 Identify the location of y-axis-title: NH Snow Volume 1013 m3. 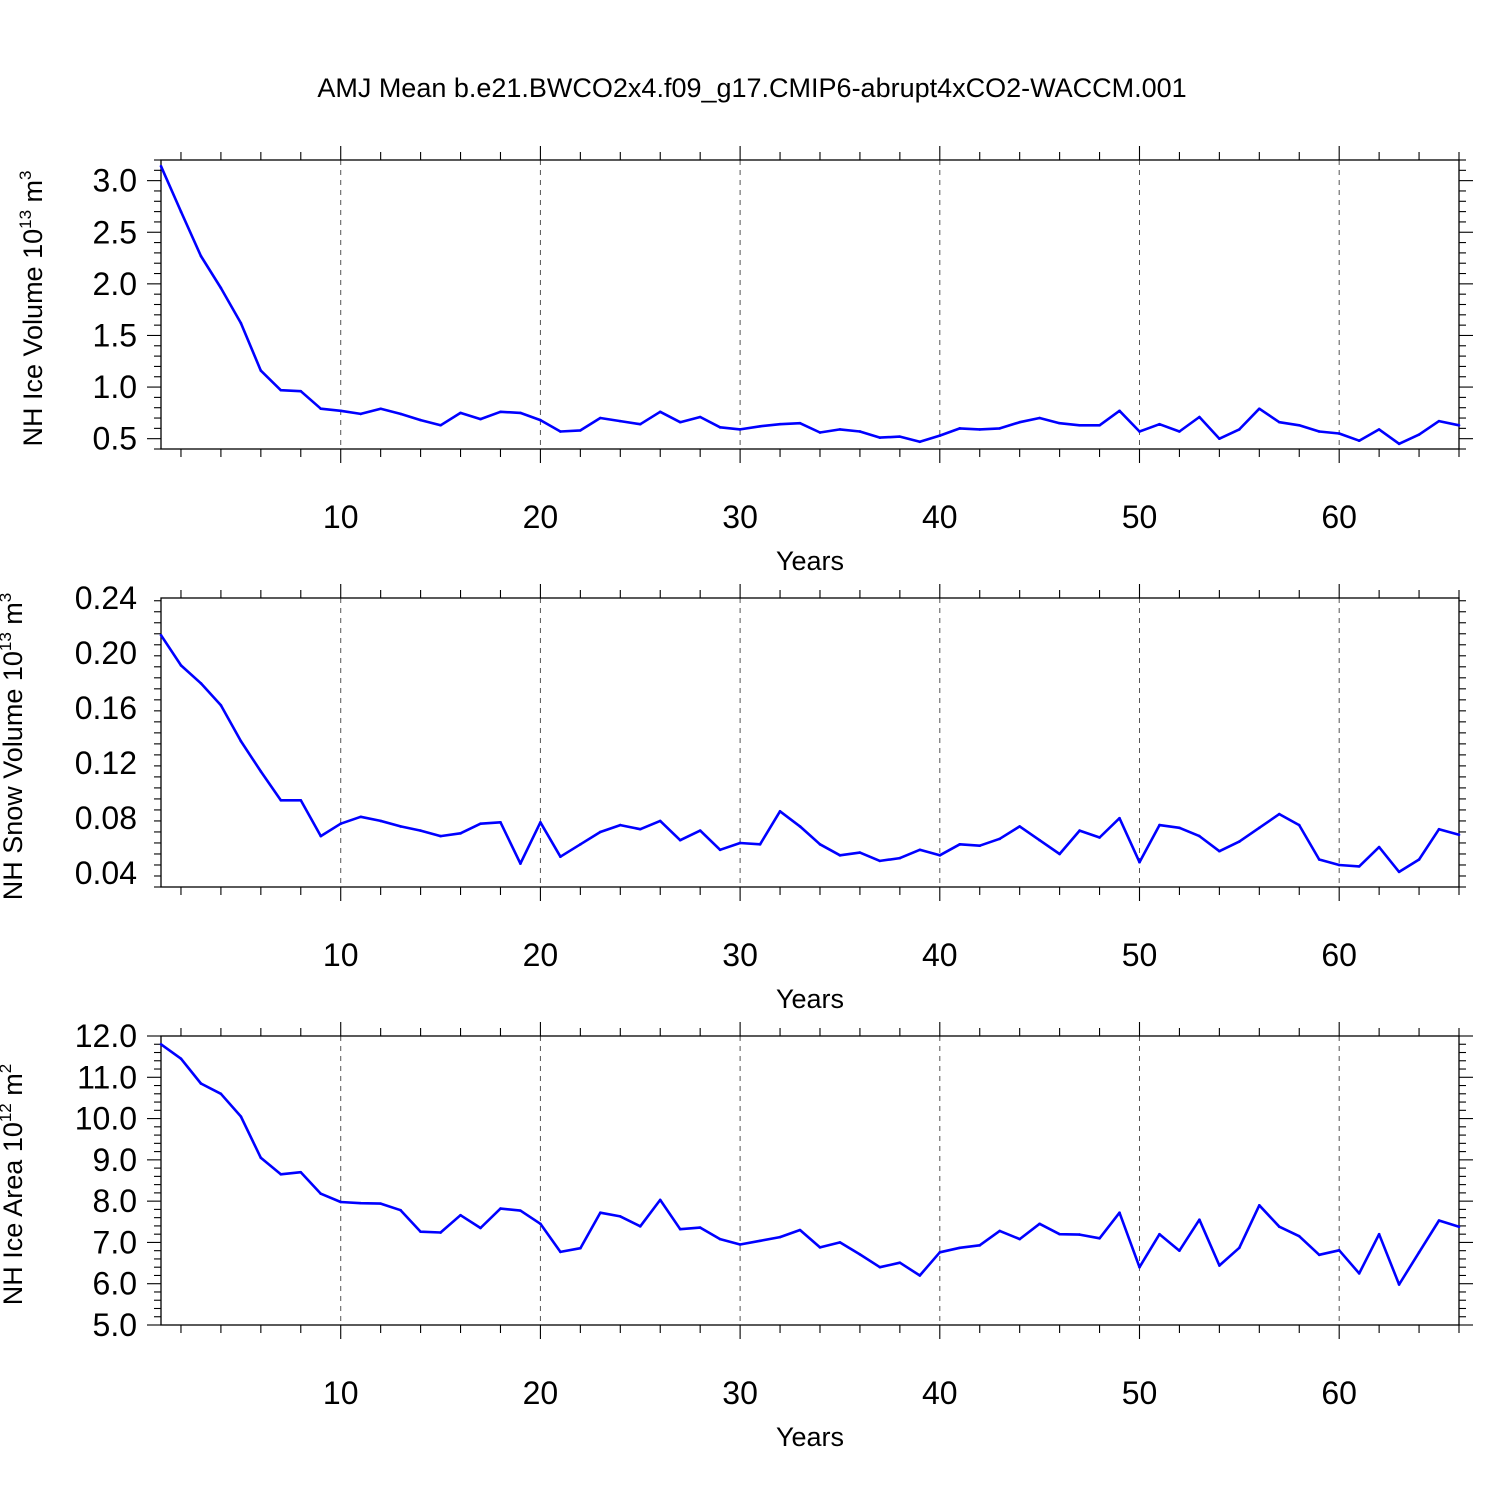
(14, 747).